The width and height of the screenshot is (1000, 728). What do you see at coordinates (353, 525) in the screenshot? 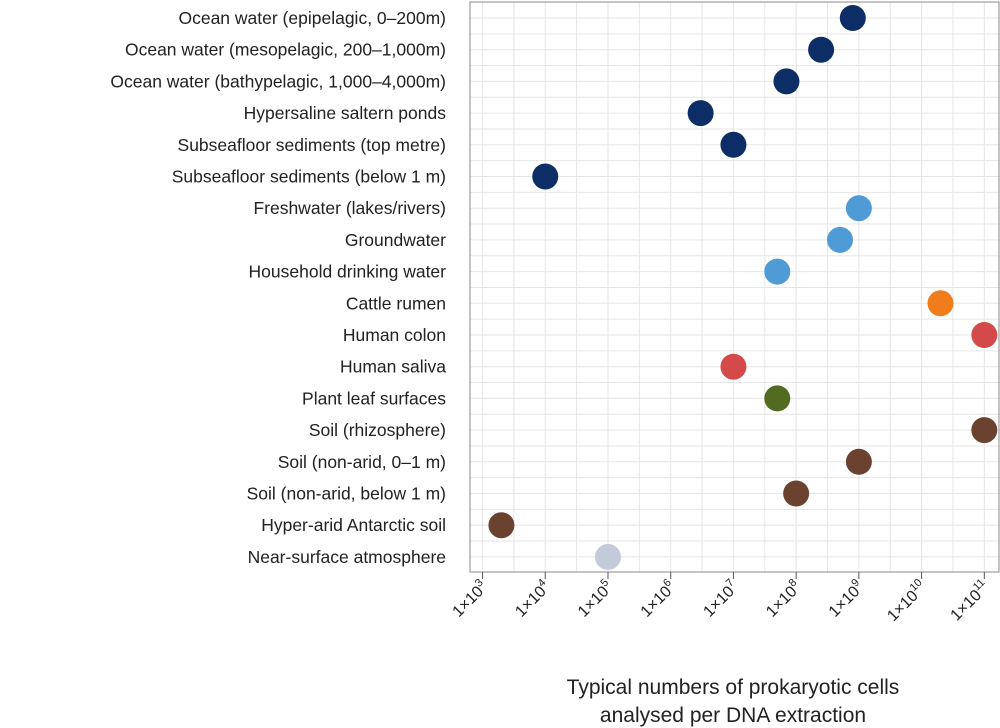
I see `category-label: Hyper-arid Antarctic soil` at bounding box center [353, 525].